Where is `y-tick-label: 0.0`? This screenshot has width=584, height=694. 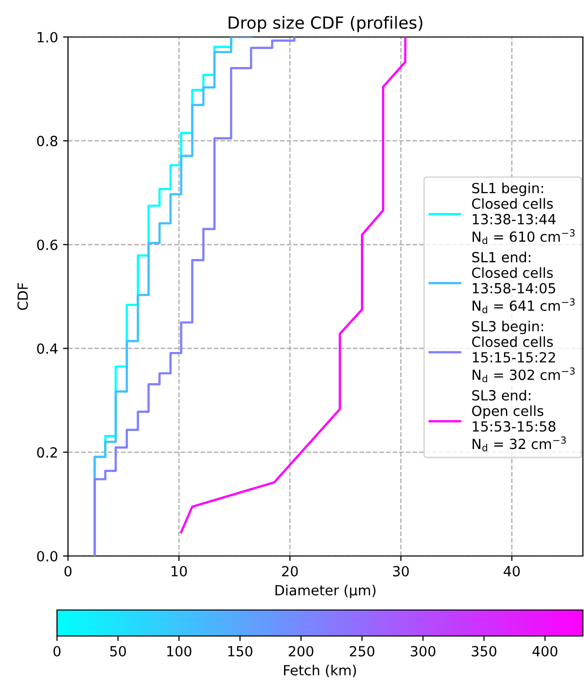 y-tick-label: 0.0 is located at coordinates (47, 556).